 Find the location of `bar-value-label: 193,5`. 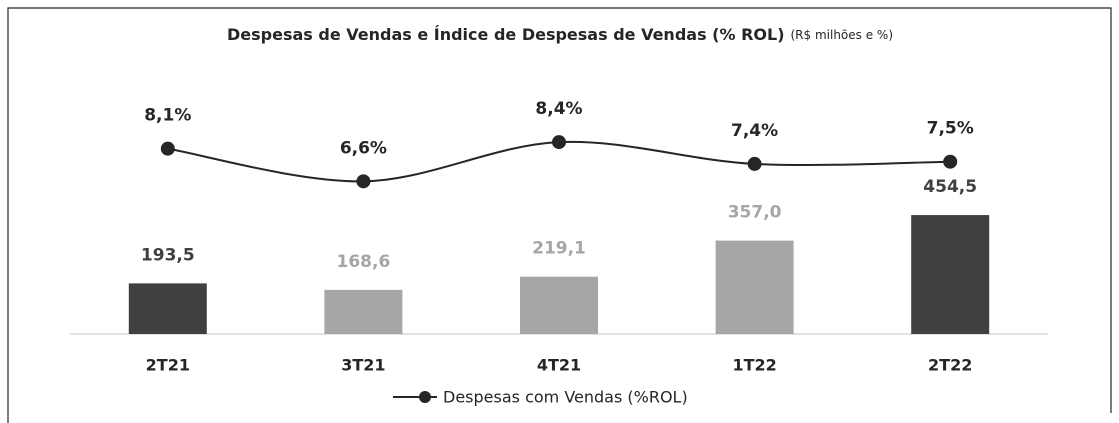

bar-value-label: 193,5 is located at coordinates (168, 255).